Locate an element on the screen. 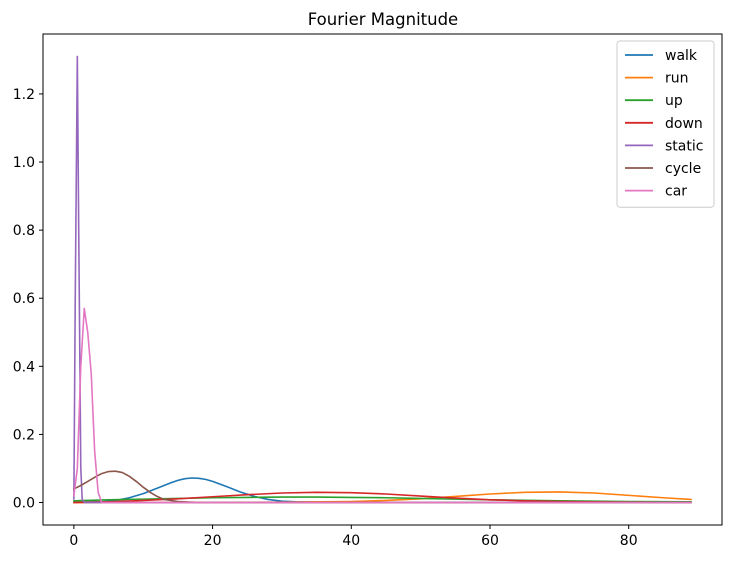  y-tick-label: 0.2 is located at coordinates (24, 435).